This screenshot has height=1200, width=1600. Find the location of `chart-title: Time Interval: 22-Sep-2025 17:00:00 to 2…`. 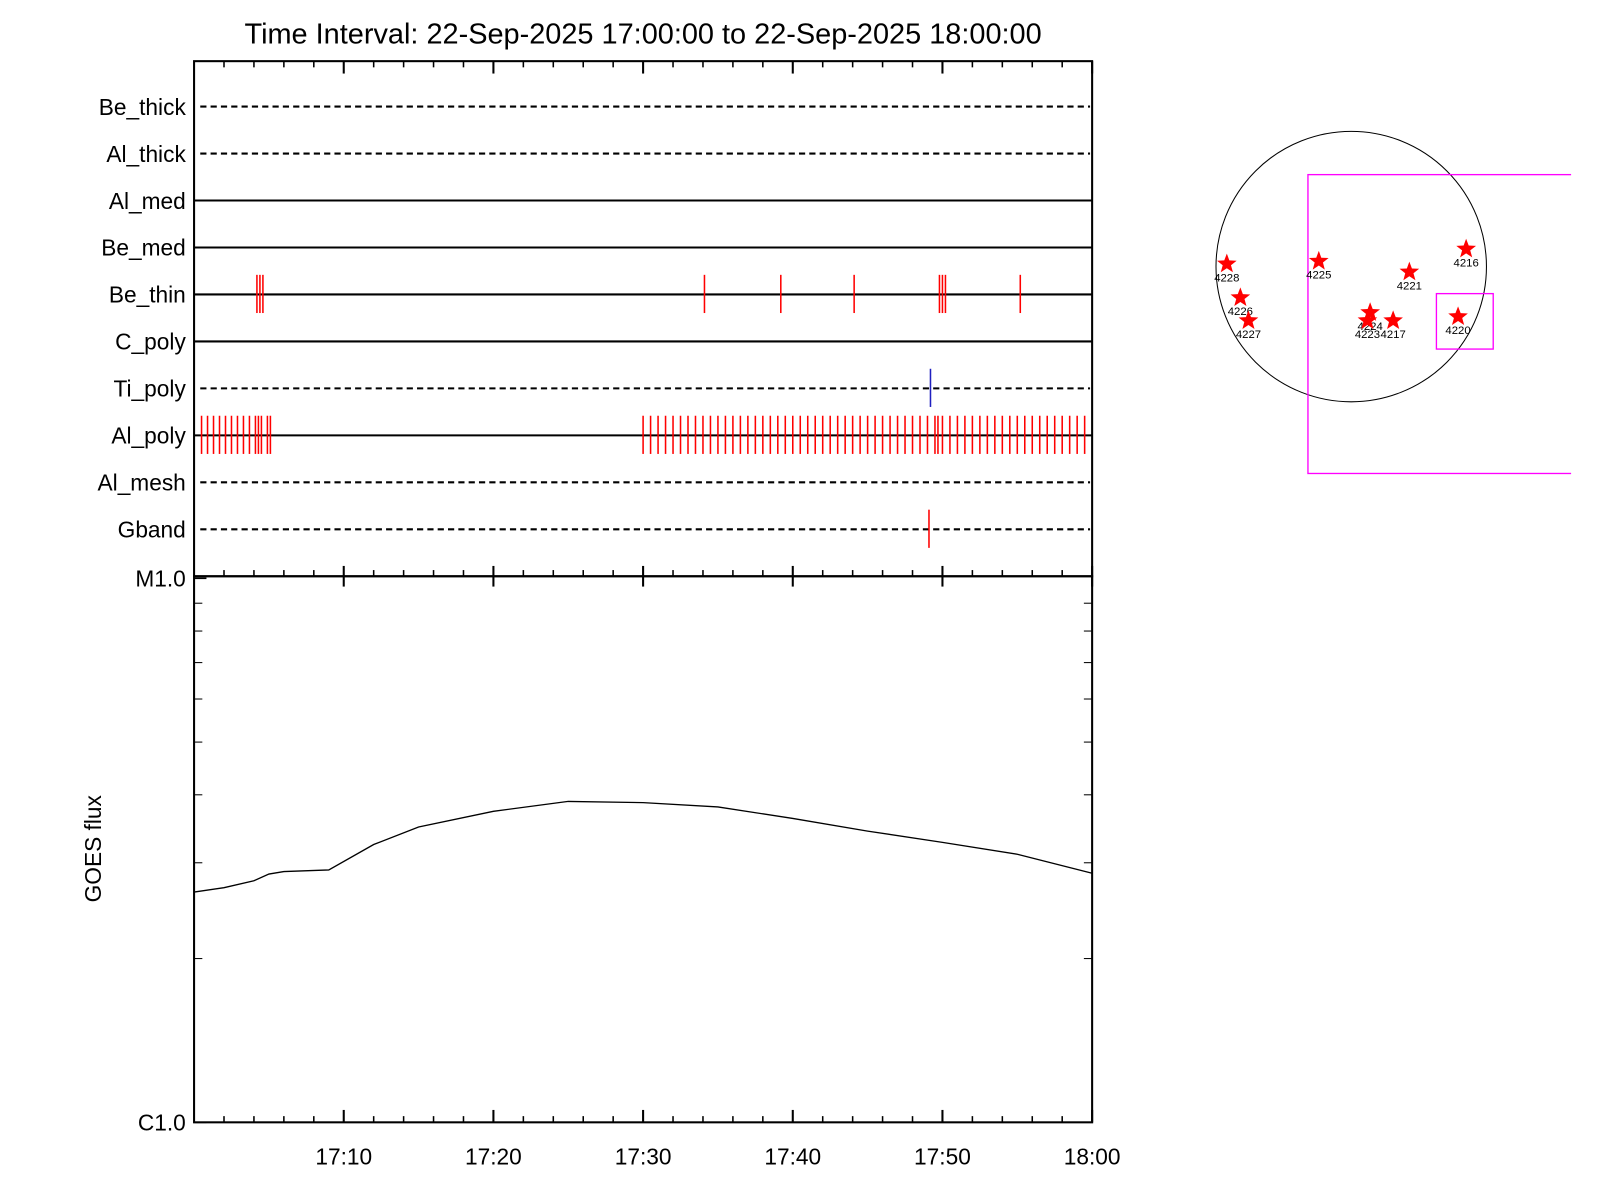

chart-title: Time Interval: 22-Sep-2025 17:00:00 to 2… is located at coordinates (643, 35).